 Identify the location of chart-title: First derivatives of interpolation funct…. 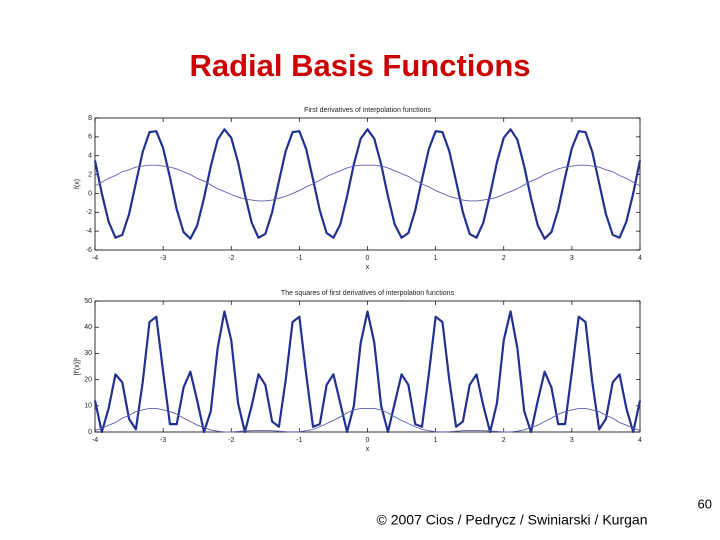
(367, 110).